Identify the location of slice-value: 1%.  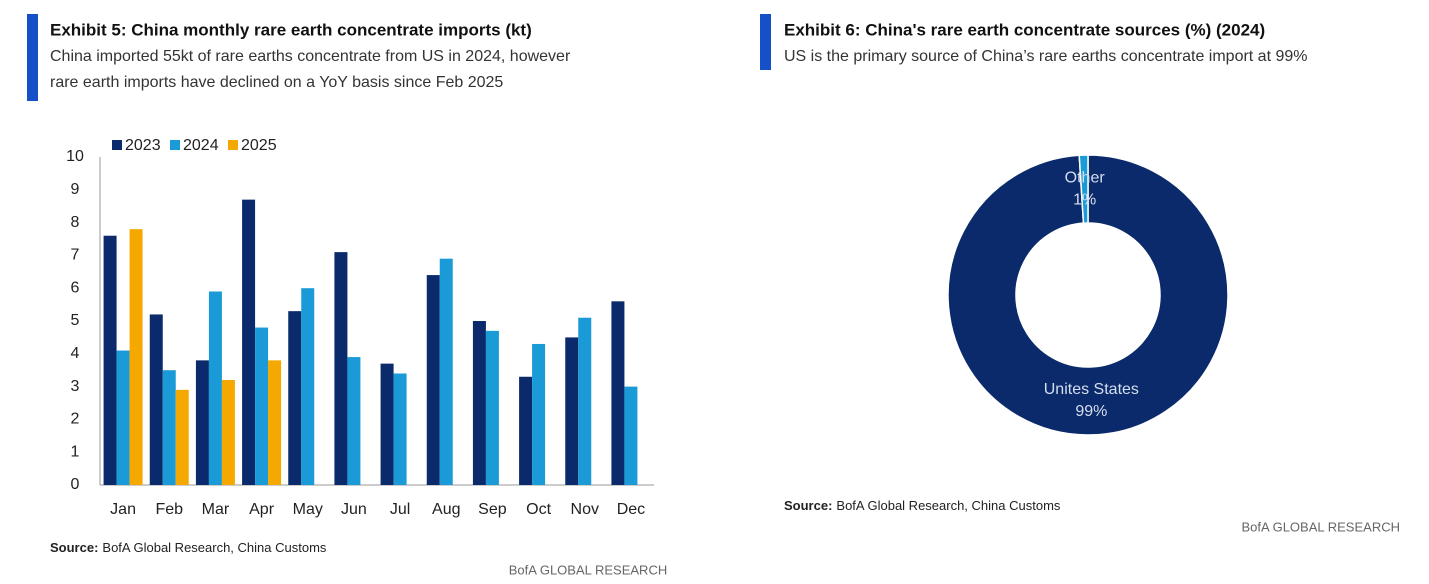
(1084, 199).